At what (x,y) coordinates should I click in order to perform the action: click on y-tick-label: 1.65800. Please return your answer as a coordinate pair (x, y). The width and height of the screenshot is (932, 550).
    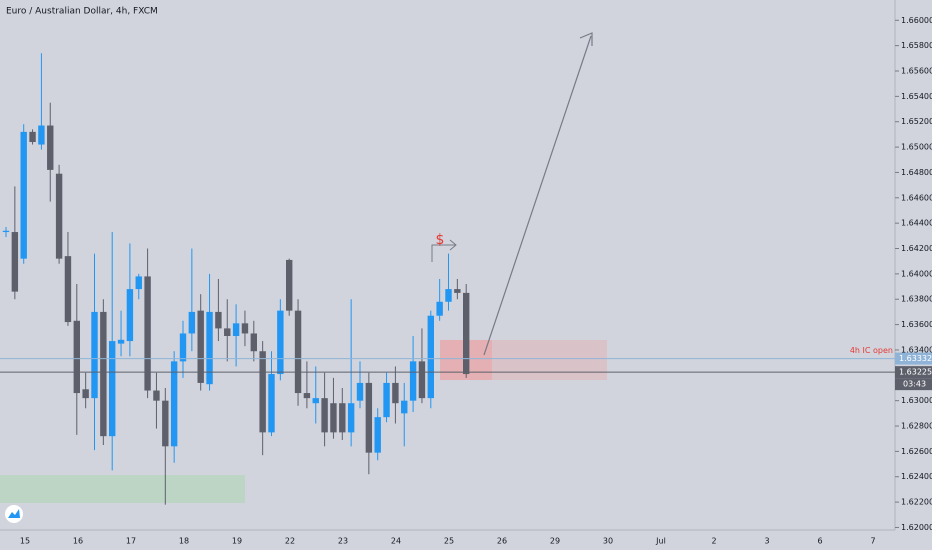
    Looking at the image, I should click on (916, 45).